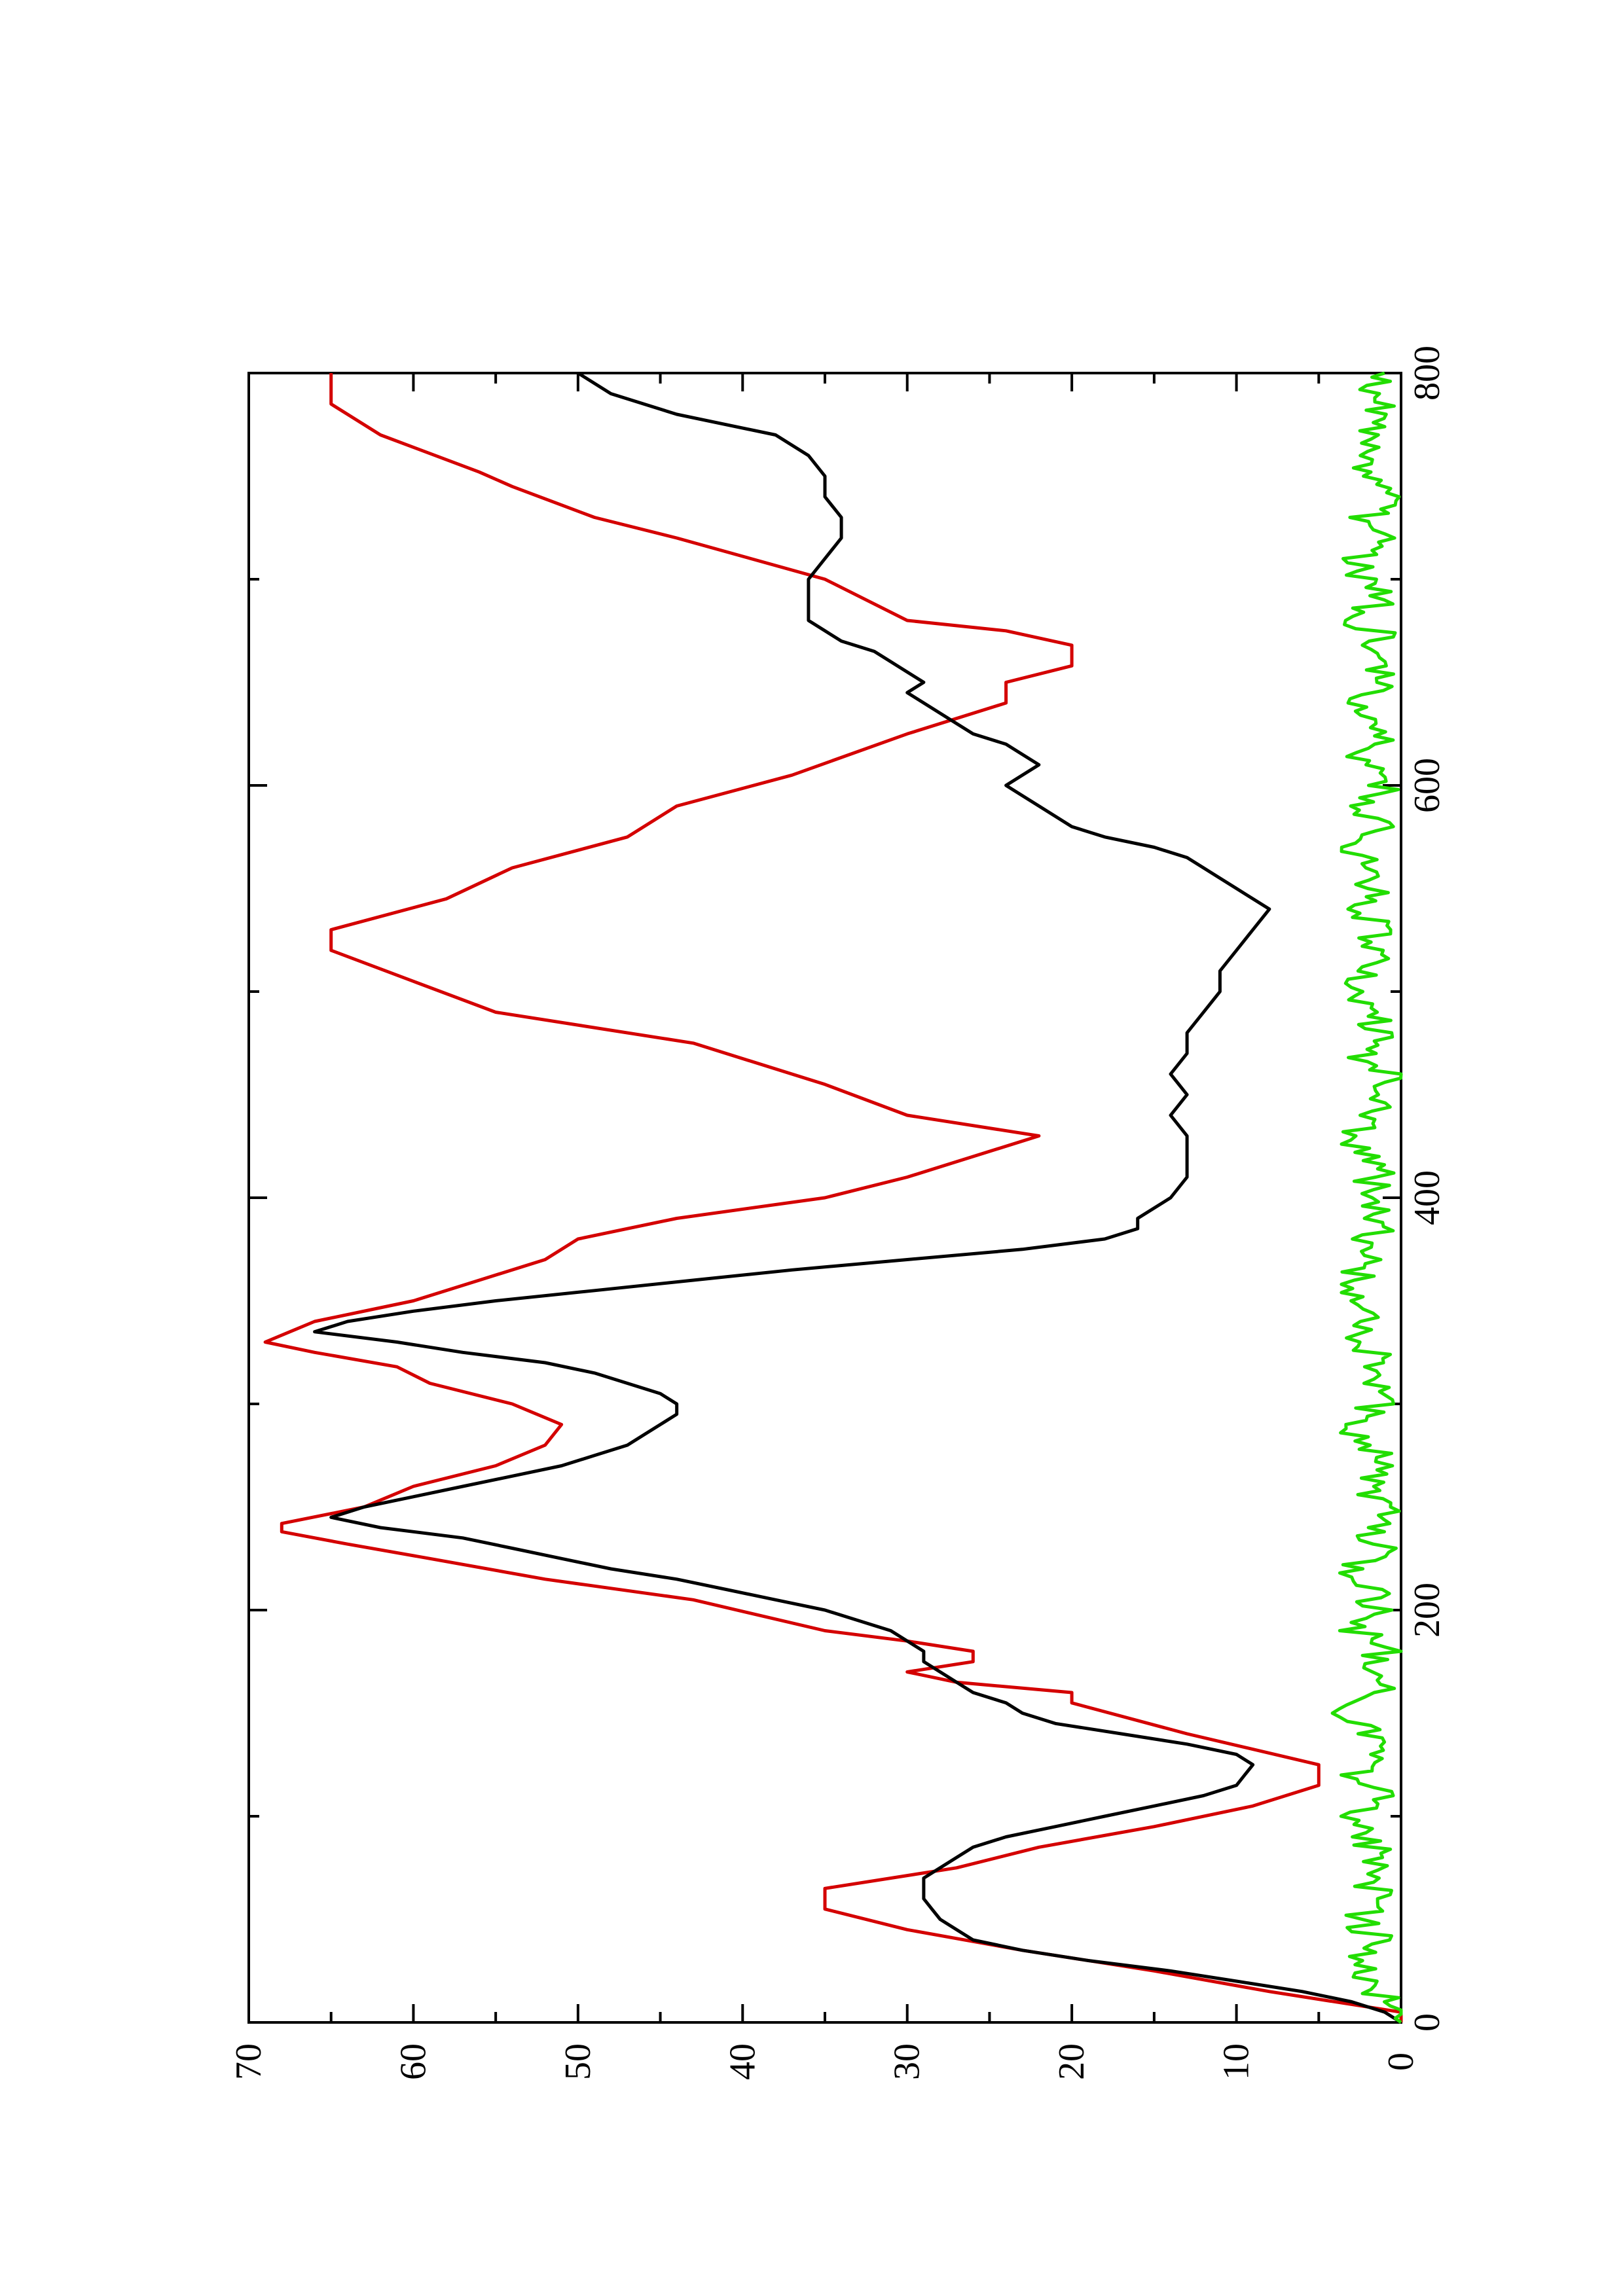 The image size is (1623, 2296). I want to click on y-tick-label: 70, so click(248, 2061).